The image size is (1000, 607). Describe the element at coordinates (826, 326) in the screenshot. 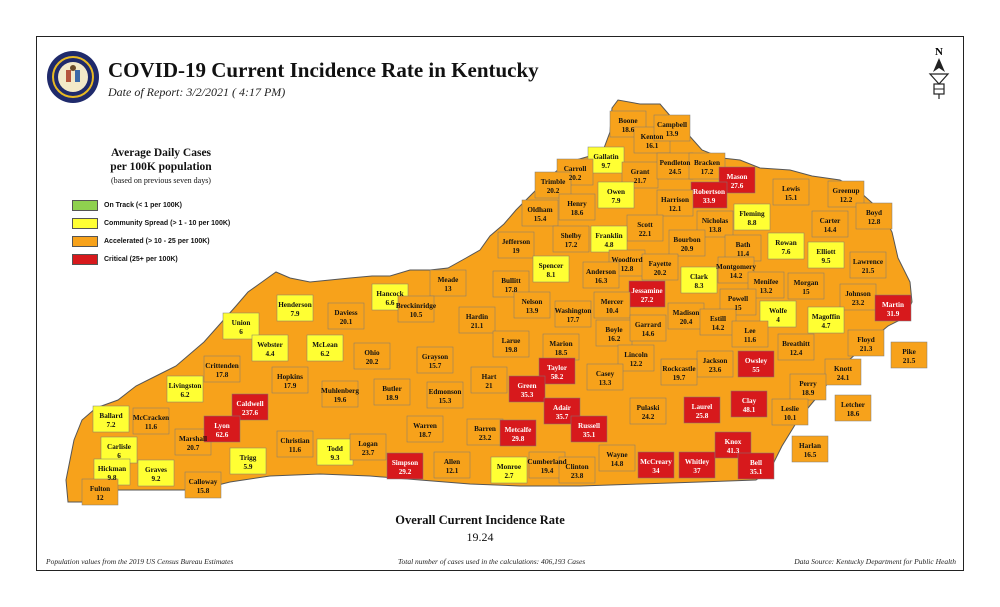

I see `county-value-magoffin: 4.7` at that location.